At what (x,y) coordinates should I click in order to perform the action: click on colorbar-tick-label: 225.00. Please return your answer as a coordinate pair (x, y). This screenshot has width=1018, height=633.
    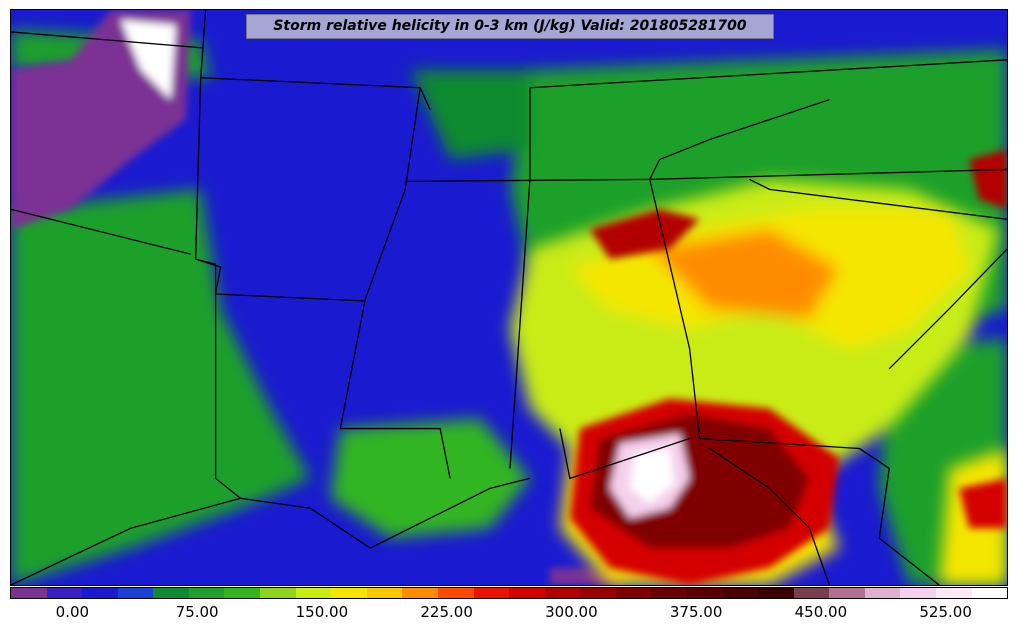
    Looking at the image, I should click on (446, 612).